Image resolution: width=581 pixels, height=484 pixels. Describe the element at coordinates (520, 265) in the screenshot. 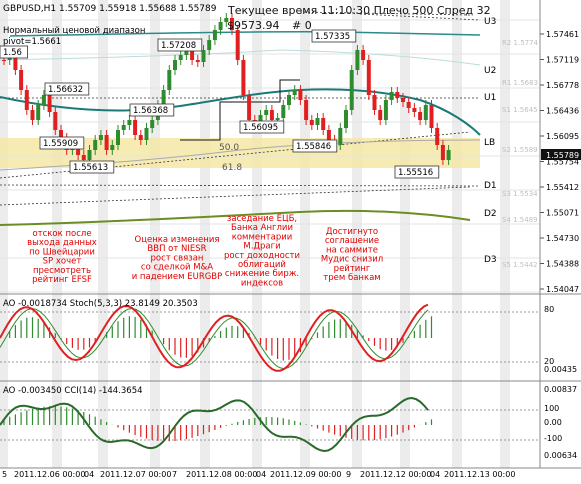

I see `faint-pivot-label: S5 1.5442` at that location.